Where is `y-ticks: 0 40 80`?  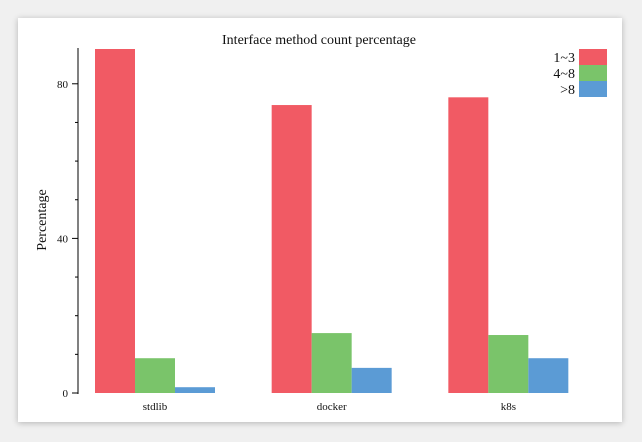 y-ticks: 0 40 80 is located at coordinates (67, 239).